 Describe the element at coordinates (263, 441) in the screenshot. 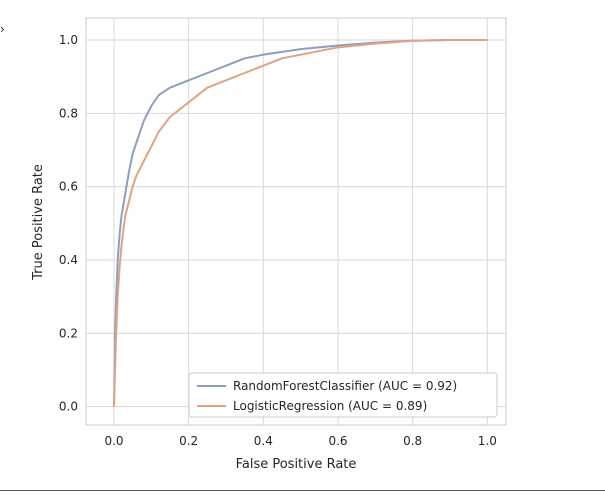

I see `x-tick-label-2: 0.4` at that location.